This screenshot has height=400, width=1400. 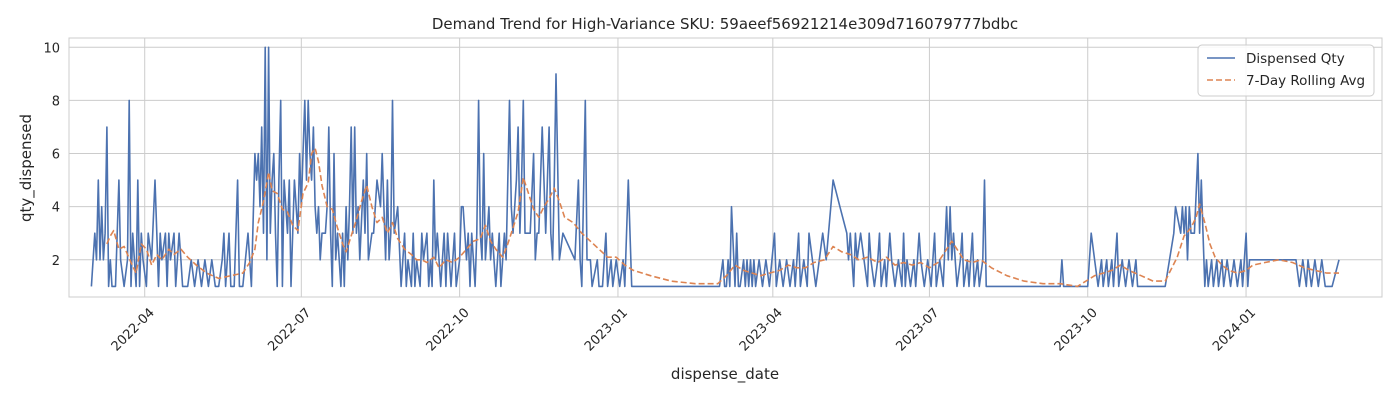 I want to click on y-axis-ticks: 2 4 6 8 10, so click(x=51, y=155).